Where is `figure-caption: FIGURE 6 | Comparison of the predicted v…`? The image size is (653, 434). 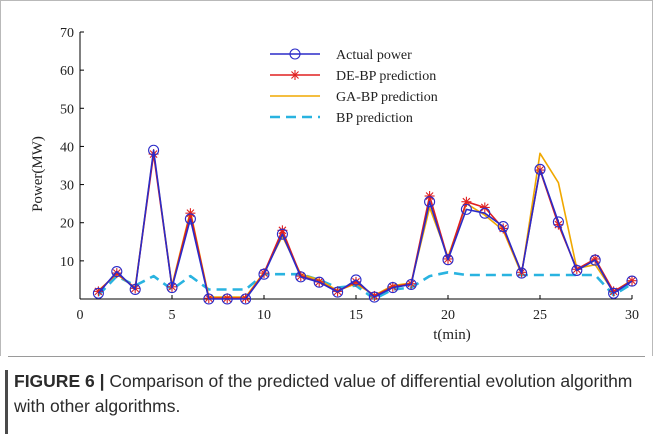
figure-caption: FIGURE 6 | Comparison of the predicted v… is located at coordinates (324, 394).